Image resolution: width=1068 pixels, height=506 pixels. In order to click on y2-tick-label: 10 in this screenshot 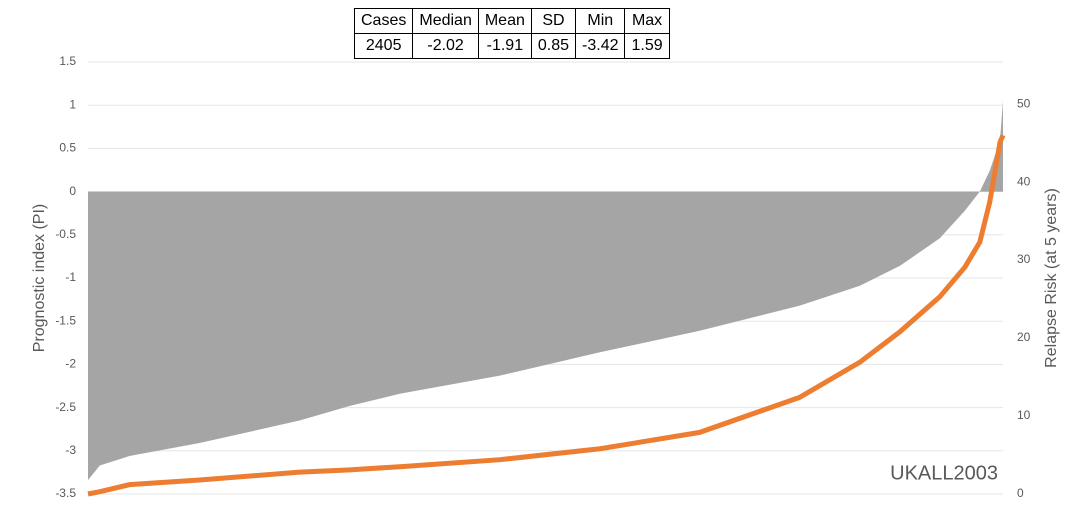, I will do `click(1024, 415)`.